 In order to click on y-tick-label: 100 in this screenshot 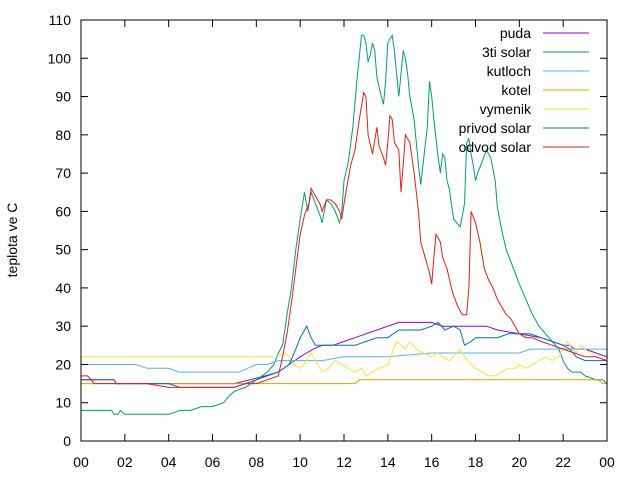, I will do `click(60, 58)`.